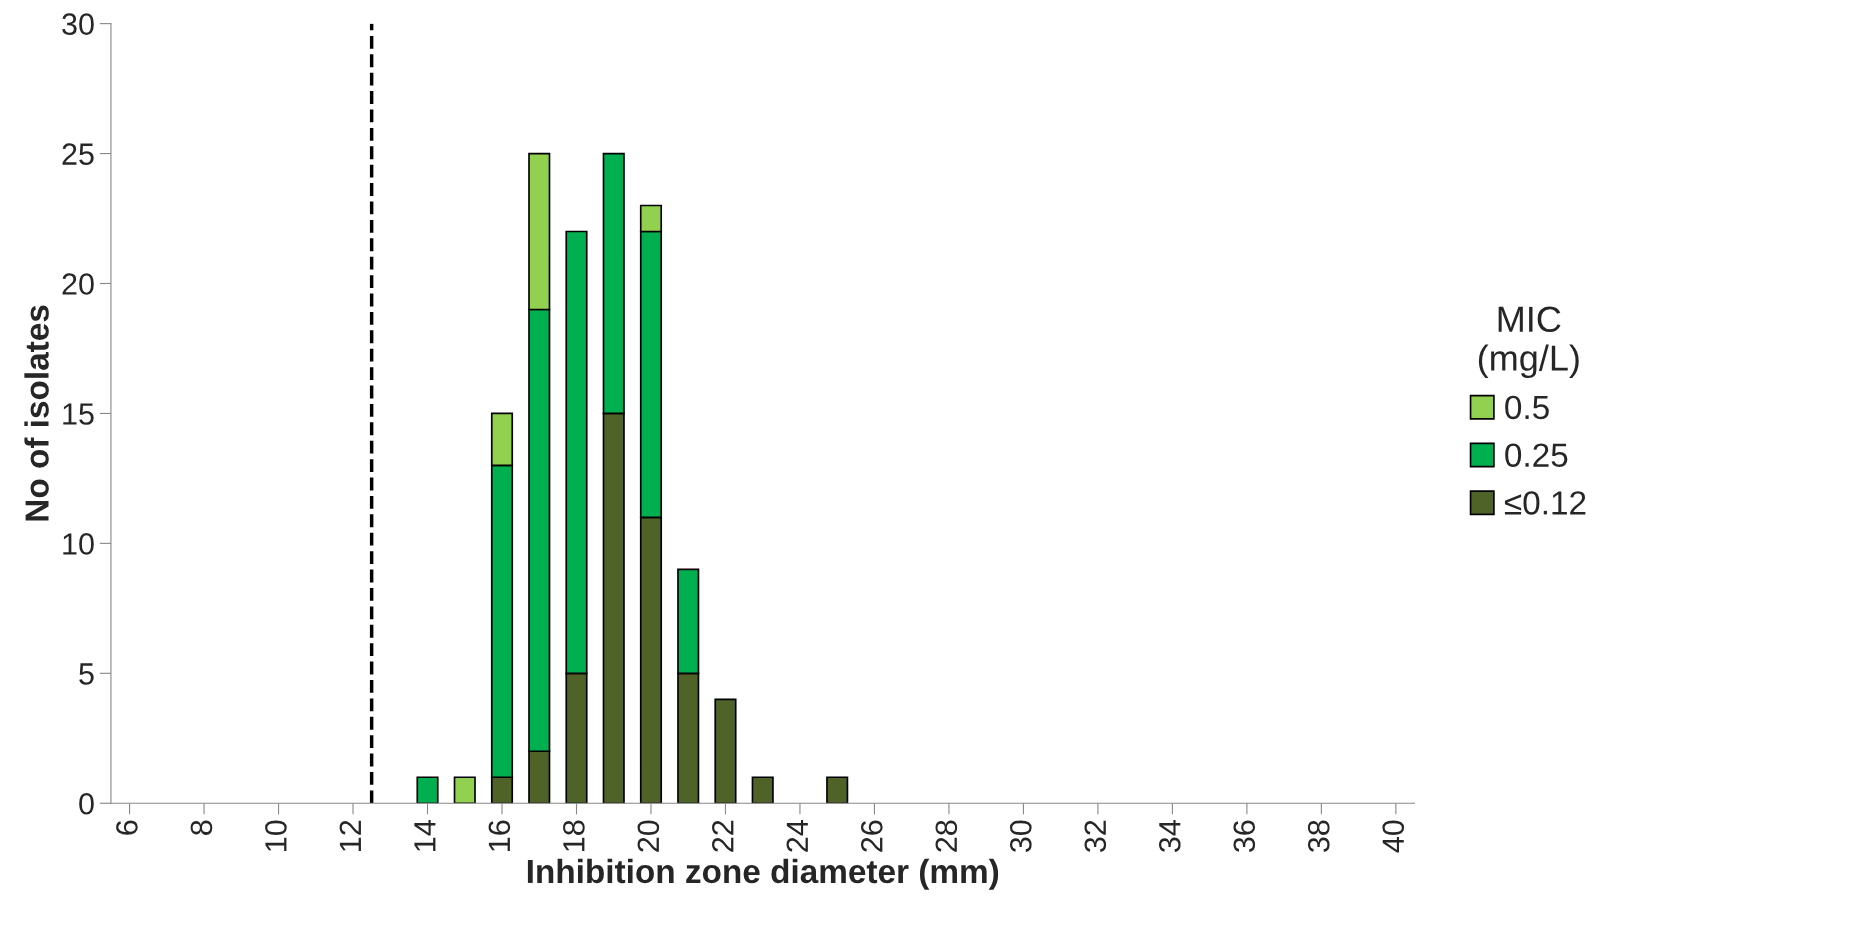 The height and width of the screenshot is (945, 1849). I want to click on legend-label: ≤0.12, so click(1545, 503).